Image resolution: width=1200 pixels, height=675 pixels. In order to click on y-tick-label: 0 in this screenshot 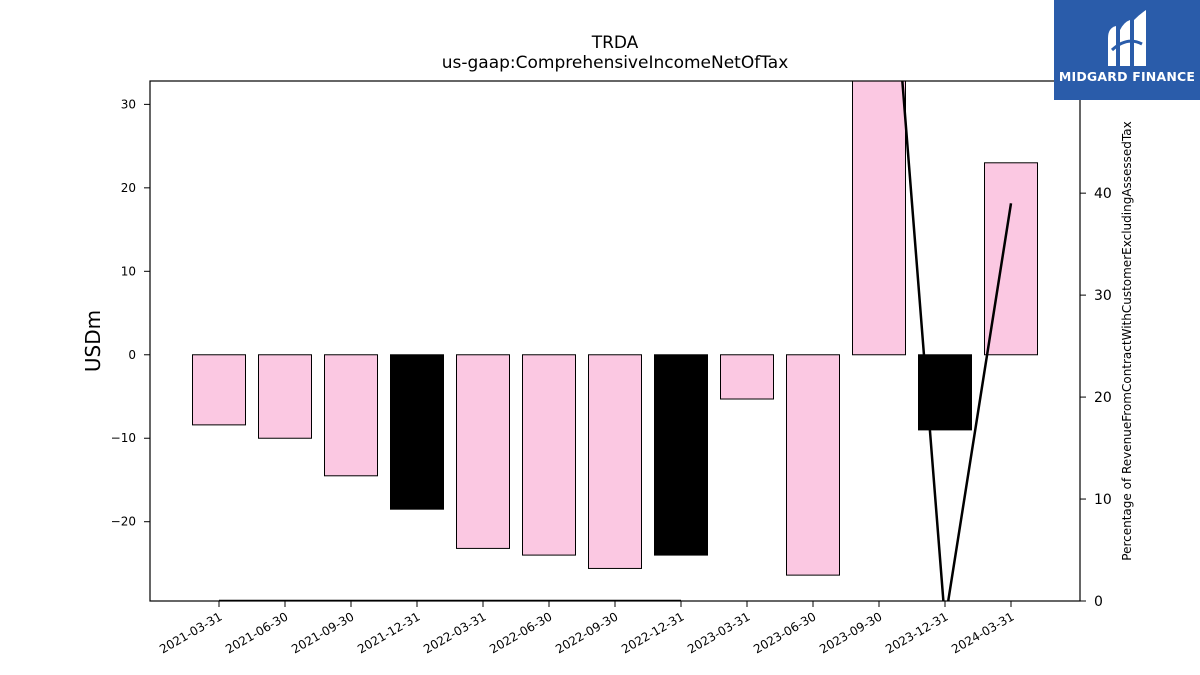, I will do `click(132, 355)`.